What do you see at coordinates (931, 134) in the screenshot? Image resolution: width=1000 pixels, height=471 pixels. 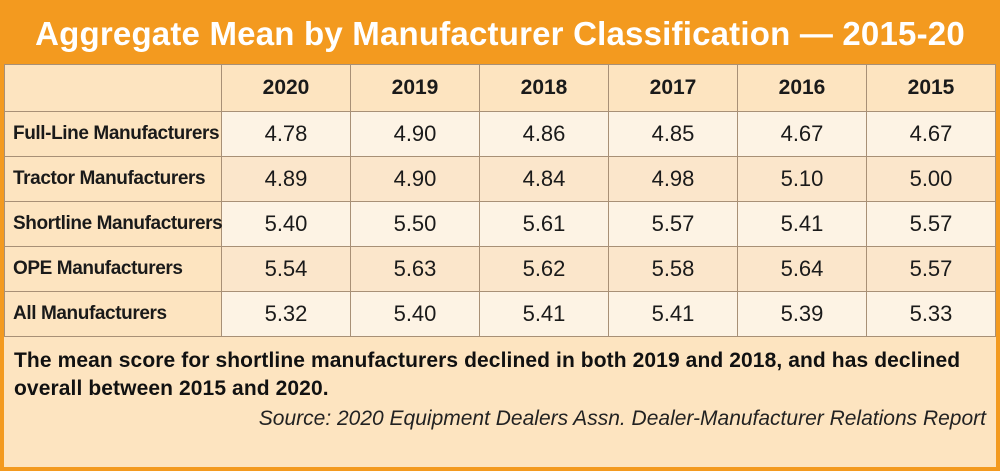 I see `value-cell-2015: 4.67` at bounding box center [931, 134].